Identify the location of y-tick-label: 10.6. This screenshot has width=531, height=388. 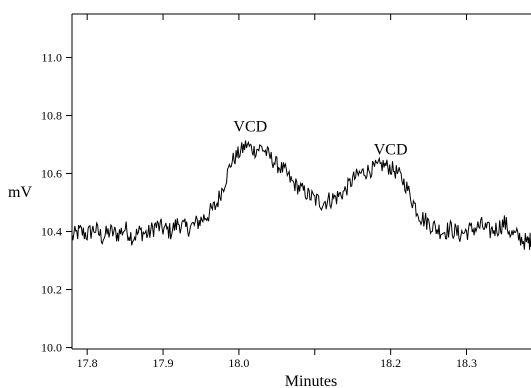
(51, 174).